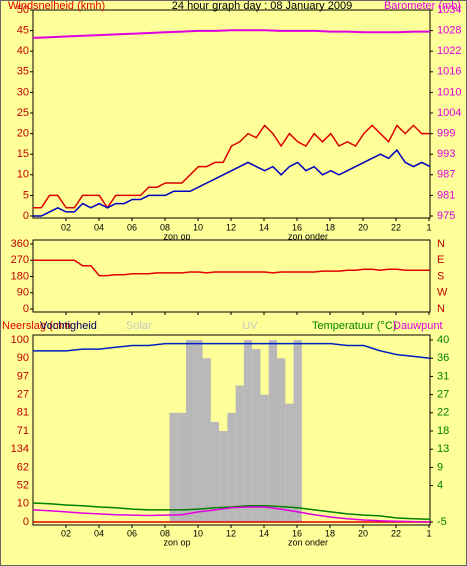 The image size is (467, 566). What do you see at coordinates (449, 10) in the screenshot?
I see `y2-tick-label: 1034` at bounding box center [449, 10].